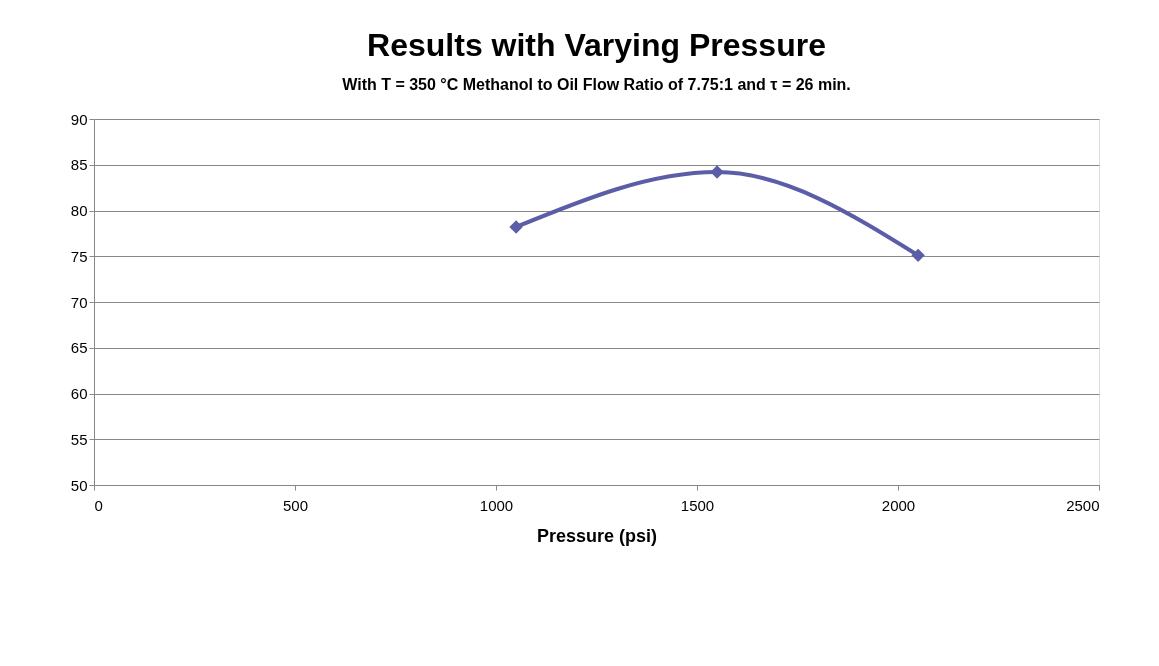 The image size is (1159, 666). I want to click on y-tick-label: 65, so click(79, 348).